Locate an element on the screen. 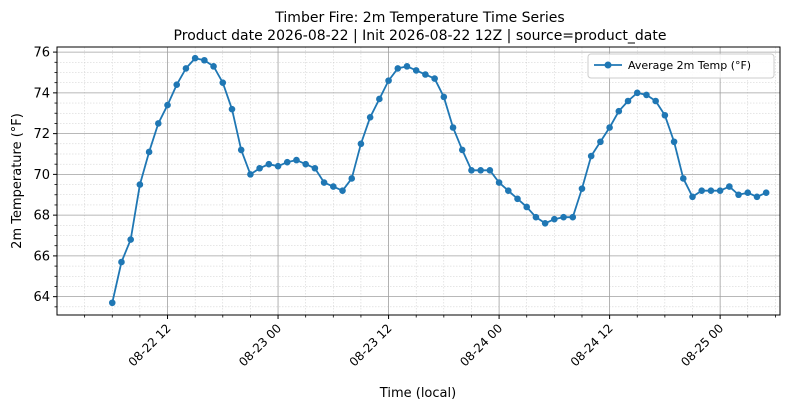  y-axis-label: 2m Temperature (°F) is located at coordinates (17, 181).